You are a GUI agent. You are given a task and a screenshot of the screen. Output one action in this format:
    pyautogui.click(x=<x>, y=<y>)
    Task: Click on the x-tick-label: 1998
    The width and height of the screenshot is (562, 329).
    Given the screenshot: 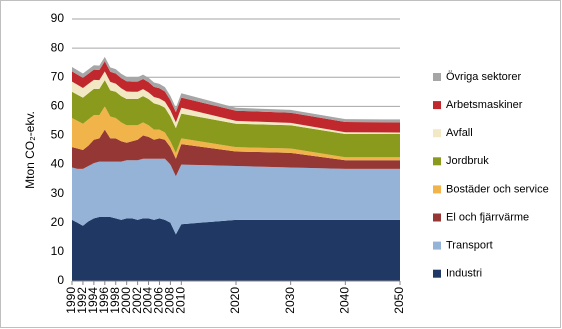 What is the action you would take?
    pyautogui.click(x=115, y=300)
    